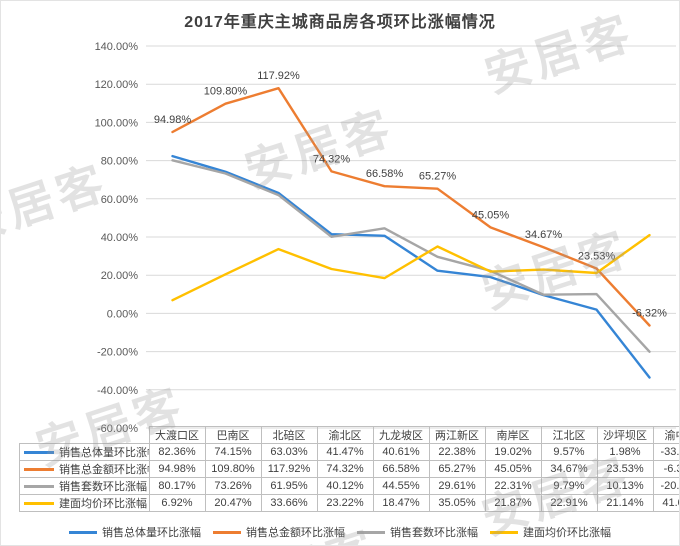  I want to click on column-header: 两江新区, so click(457, 435).